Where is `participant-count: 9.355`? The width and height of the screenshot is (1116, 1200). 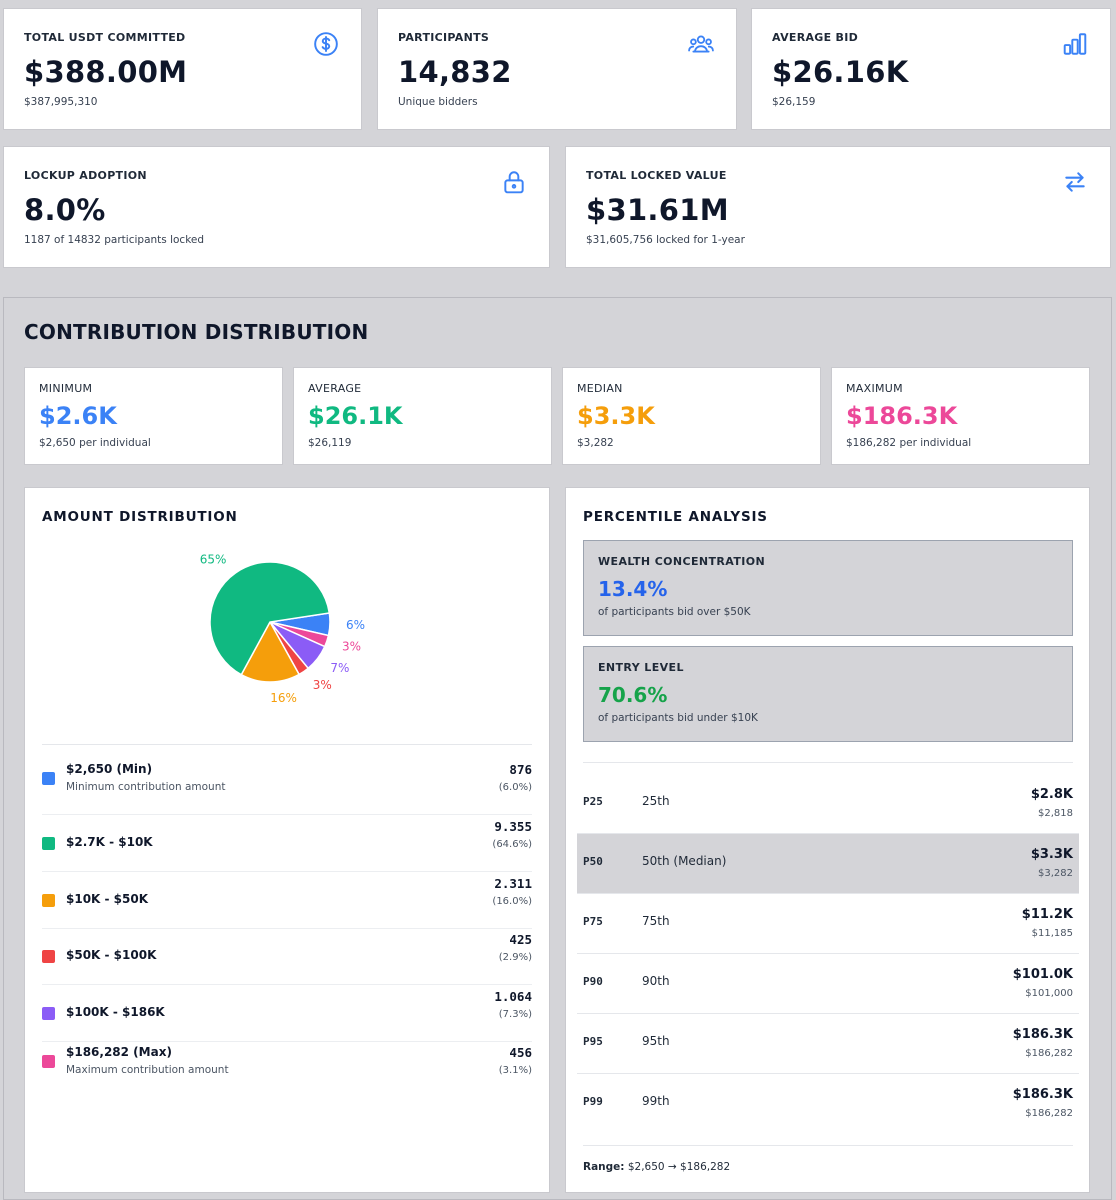
participant-count: 9.355 is located at coordinates (513, 826).